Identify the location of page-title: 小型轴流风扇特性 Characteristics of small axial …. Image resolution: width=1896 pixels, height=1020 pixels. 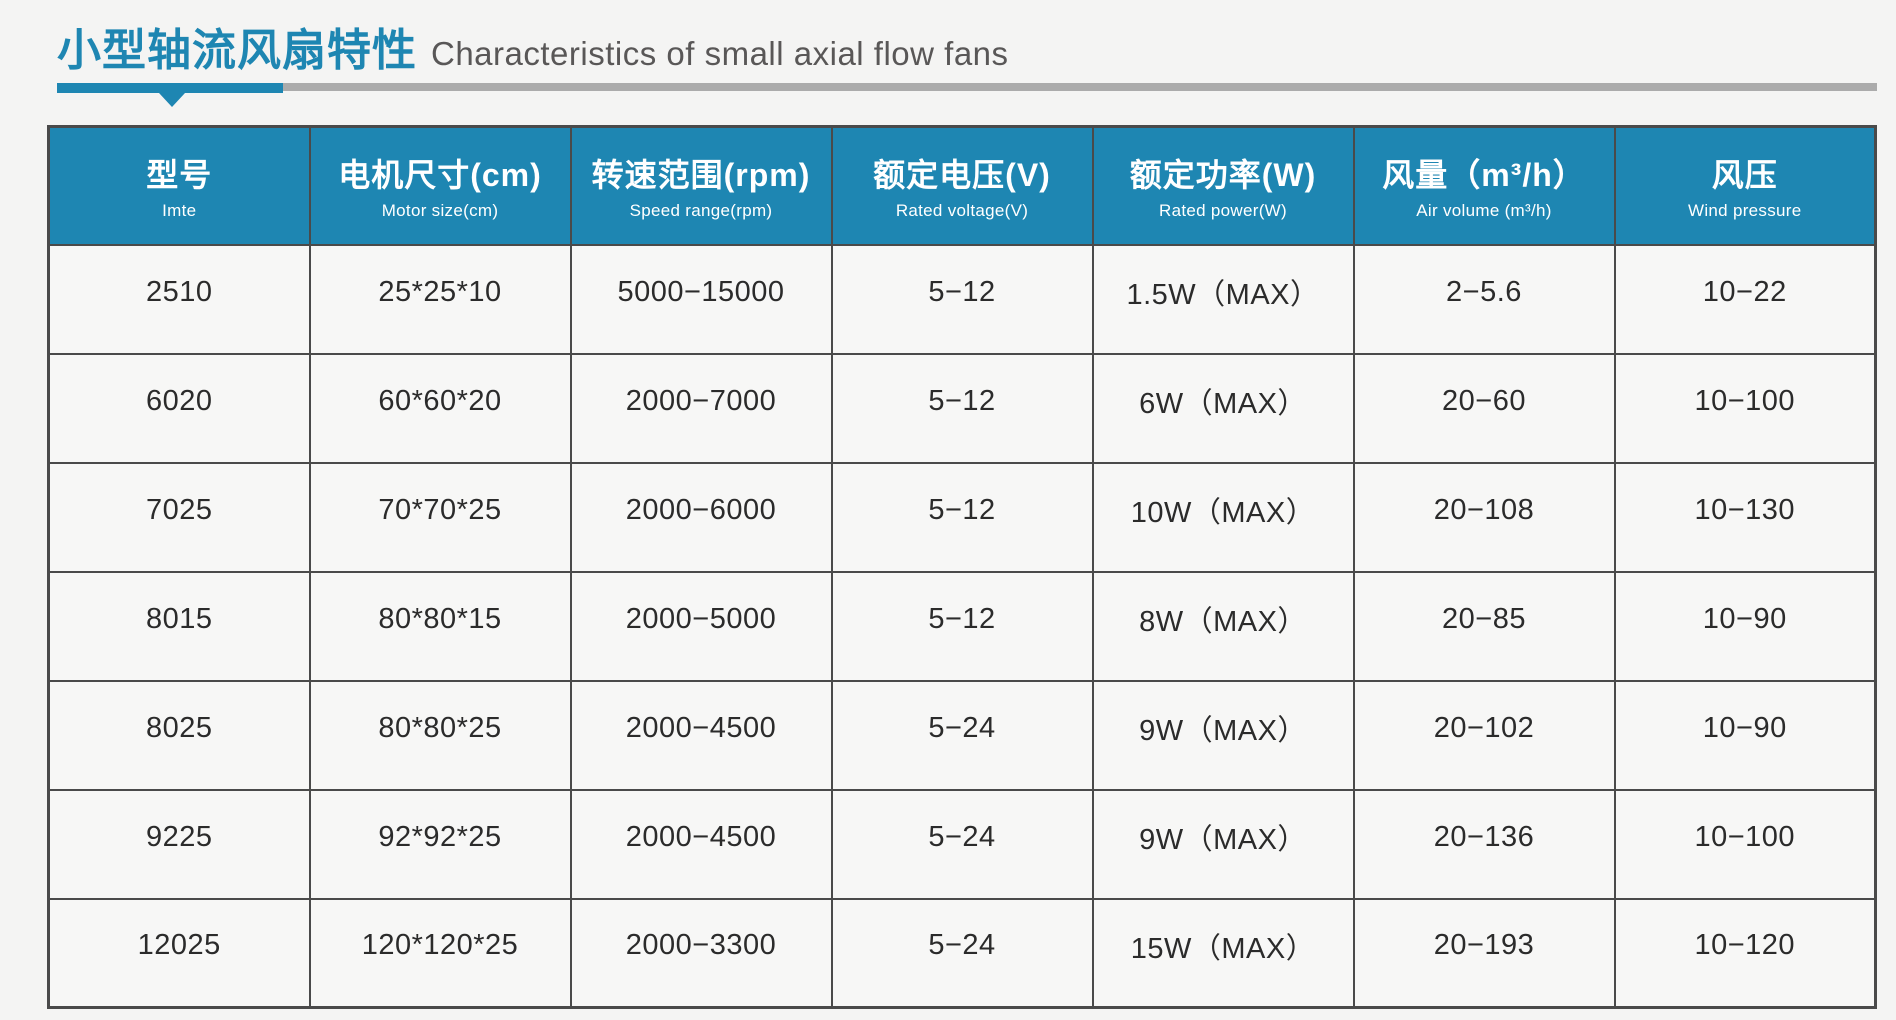
(533, 46).